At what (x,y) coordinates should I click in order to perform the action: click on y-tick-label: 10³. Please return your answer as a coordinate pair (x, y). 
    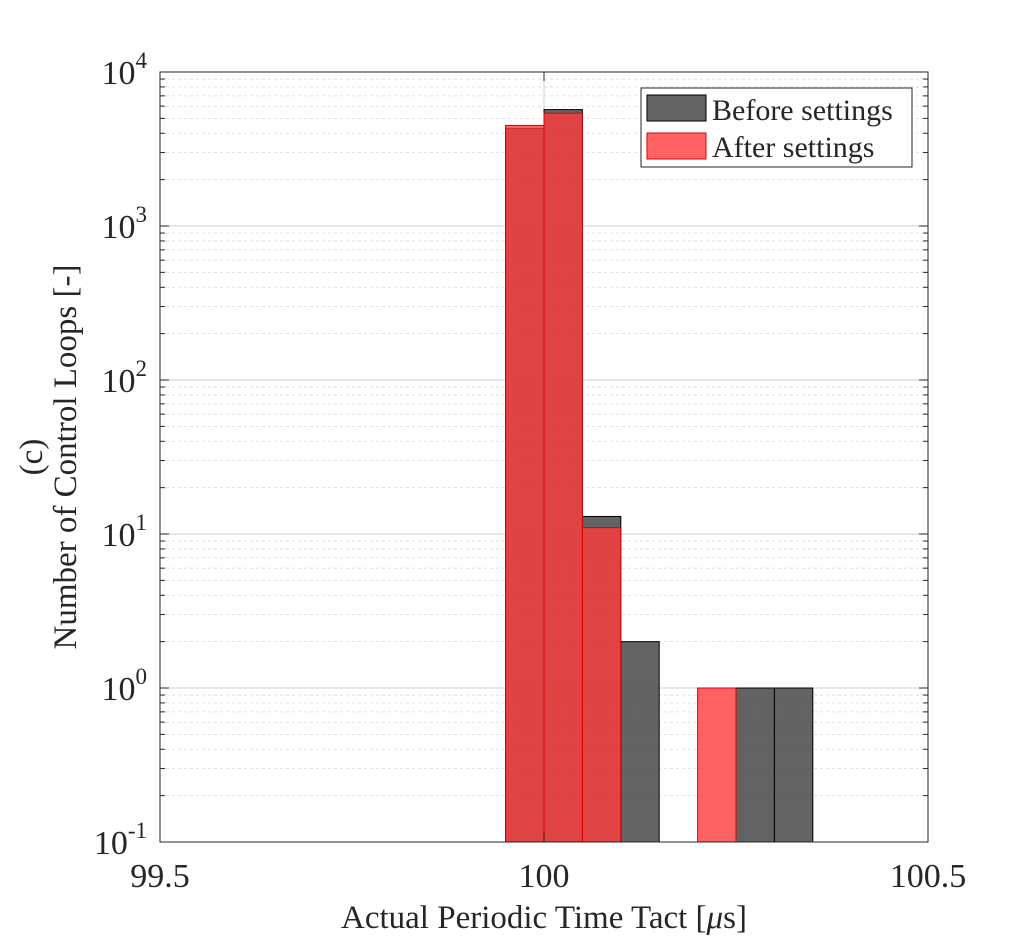
    Looking at the image, I should click on (125, 224).